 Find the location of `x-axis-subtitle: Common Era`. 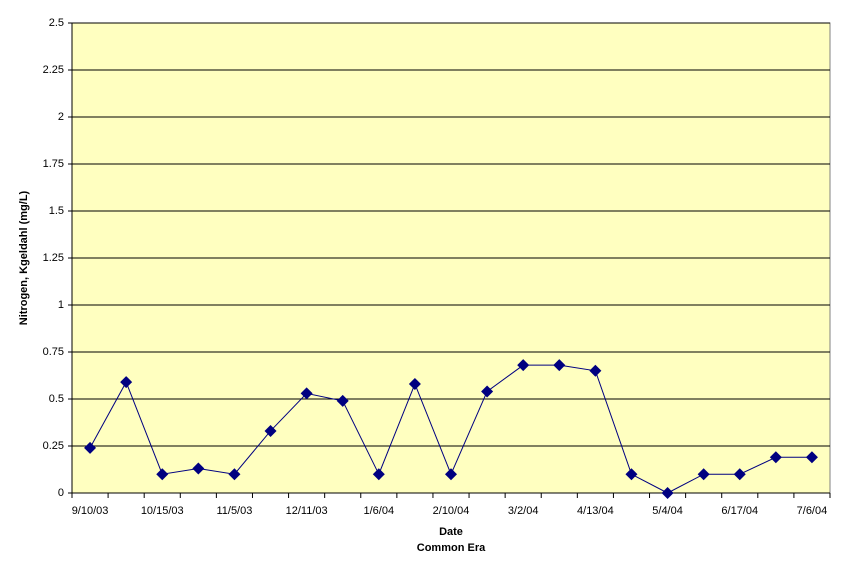

x-axis-subtitle: Common Era is located at coordinates (451, 548).